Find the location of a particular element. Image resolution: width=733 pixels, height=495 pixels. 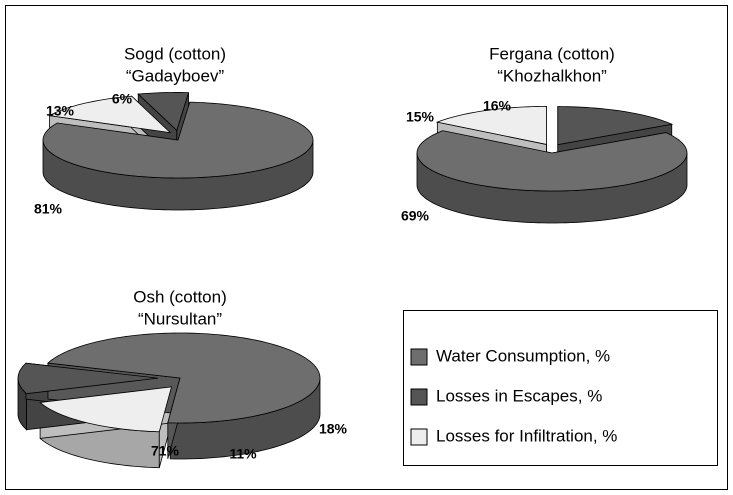

data-label: 16% is located at coordinates (497, 106).